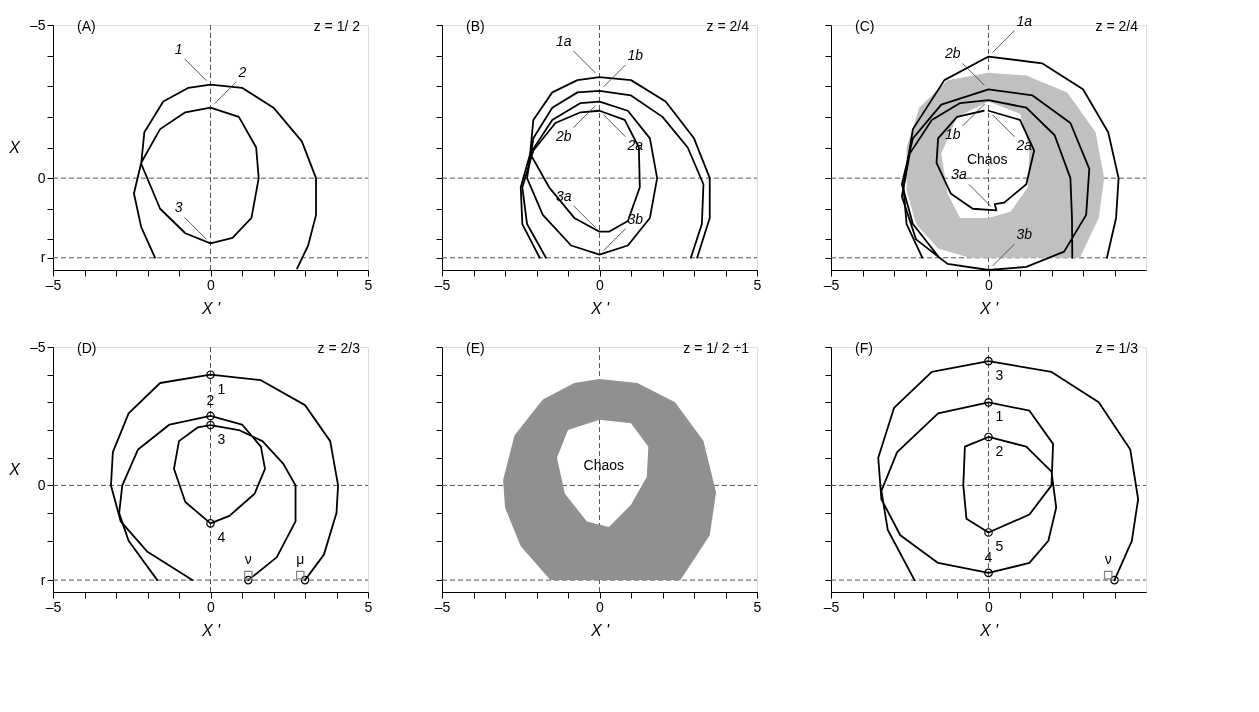 The image size is (1259, 712). I want to click on chart-subtitle: z = 2/3, so click(339, 348).